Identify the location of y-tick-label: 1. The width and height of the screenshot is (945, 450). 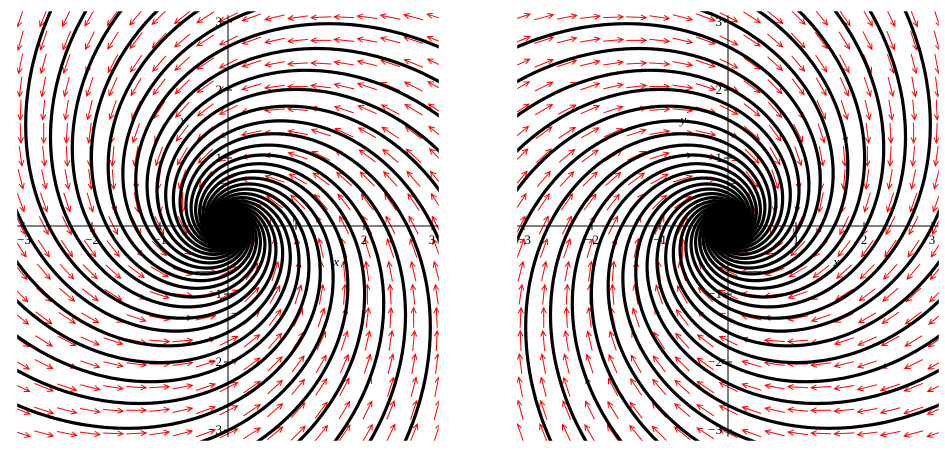
(219, 157).